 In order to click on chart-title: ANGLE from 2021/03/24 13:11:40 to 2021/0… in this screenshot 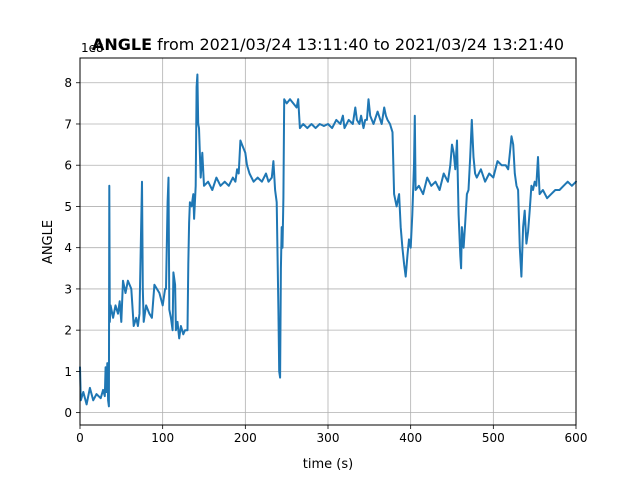, I will do `click(328, 44)`.